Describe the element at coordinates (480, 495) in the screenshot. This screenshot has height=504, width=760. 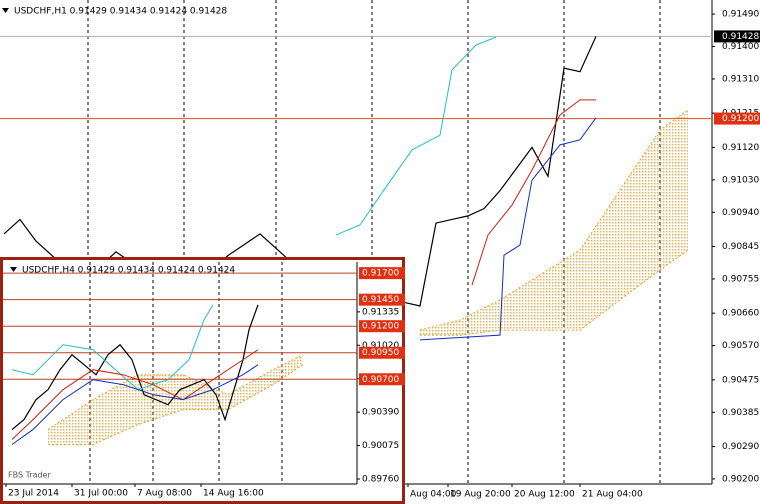
I see `x-tick-label: 19 Aug 20:00` at that location.